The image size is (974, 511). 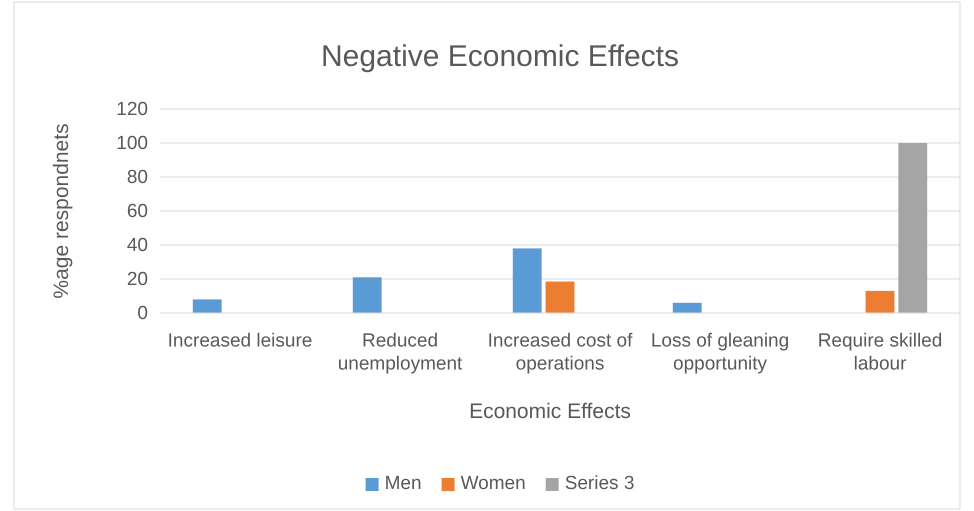 What do you see at coordinates (137, 279) in the screenshot?
I see `y-tick-label: 20` at bounding box center [137, 279].